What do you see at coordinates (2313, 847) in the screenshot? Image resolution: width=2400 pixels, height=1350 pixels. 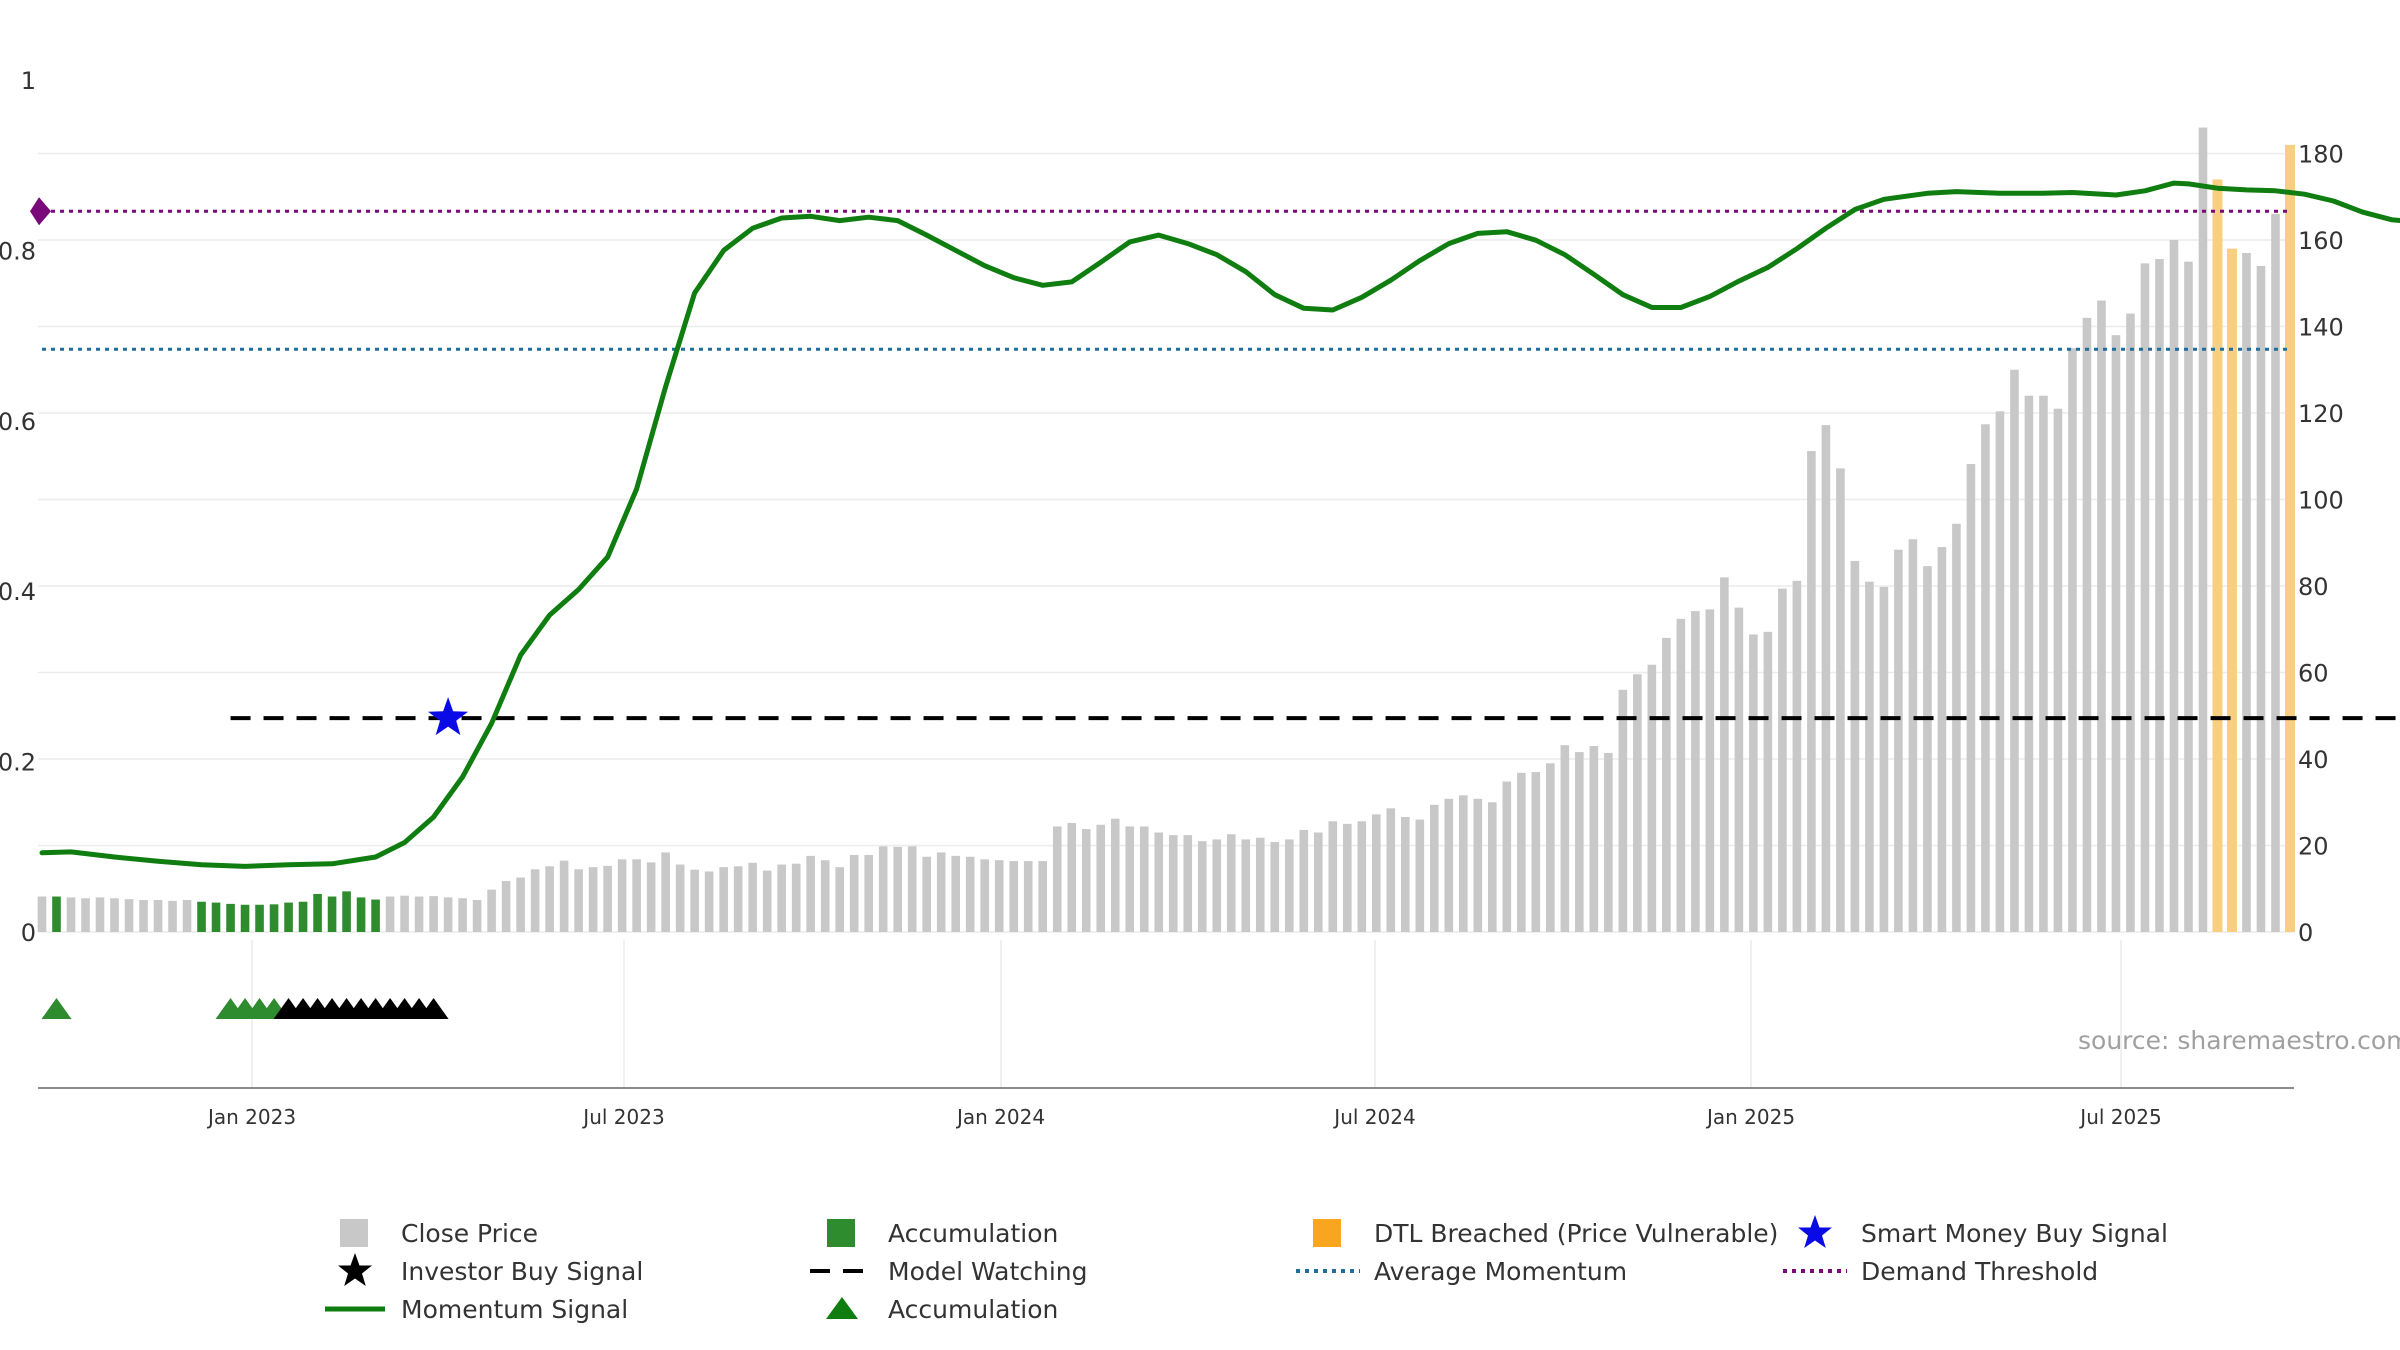 I see `right-tick-label: 20` at bounding box center [2313, 847].